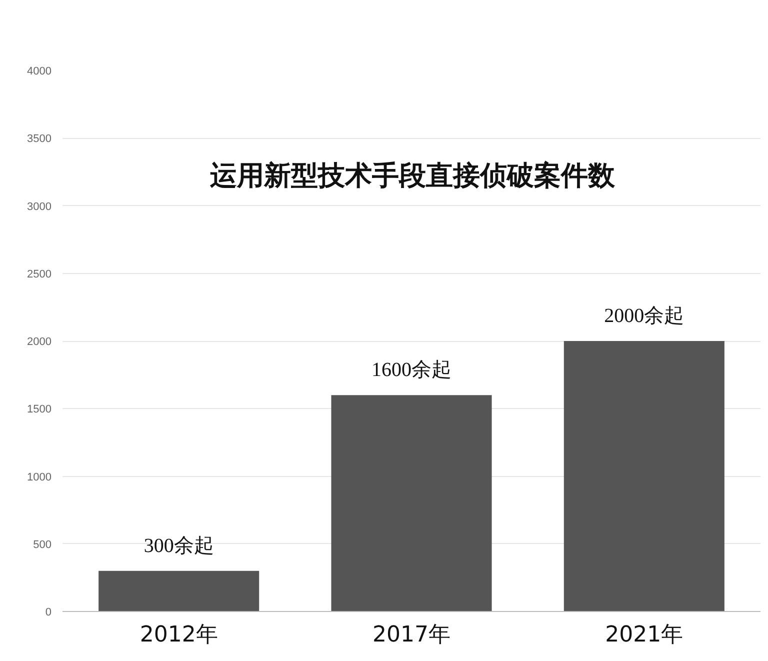  What do you see at coordinates (179, 545) in the screenshot?
I see `data-label: 300余起` at bounding box center [179, 545].